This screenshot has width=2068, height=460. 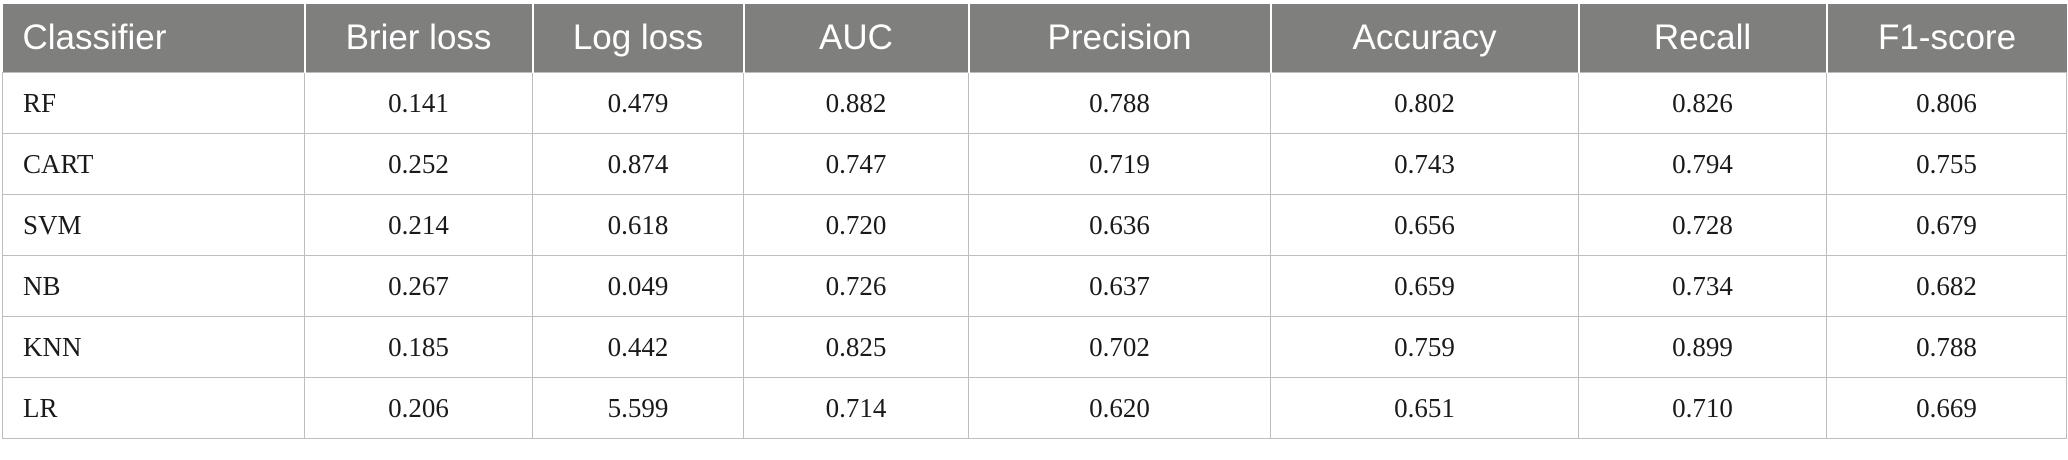 I want to click on header-brier-loss: Brier loss, so click(x=418, y=38).